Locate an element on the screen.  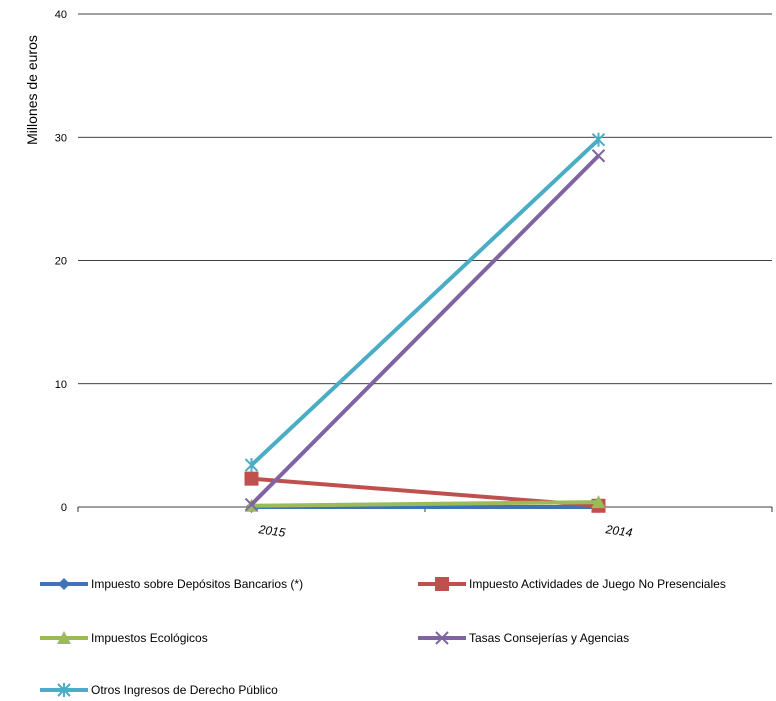
legend-item: Tasas Consejerías y Agencias is located at coordinates (523, 638).